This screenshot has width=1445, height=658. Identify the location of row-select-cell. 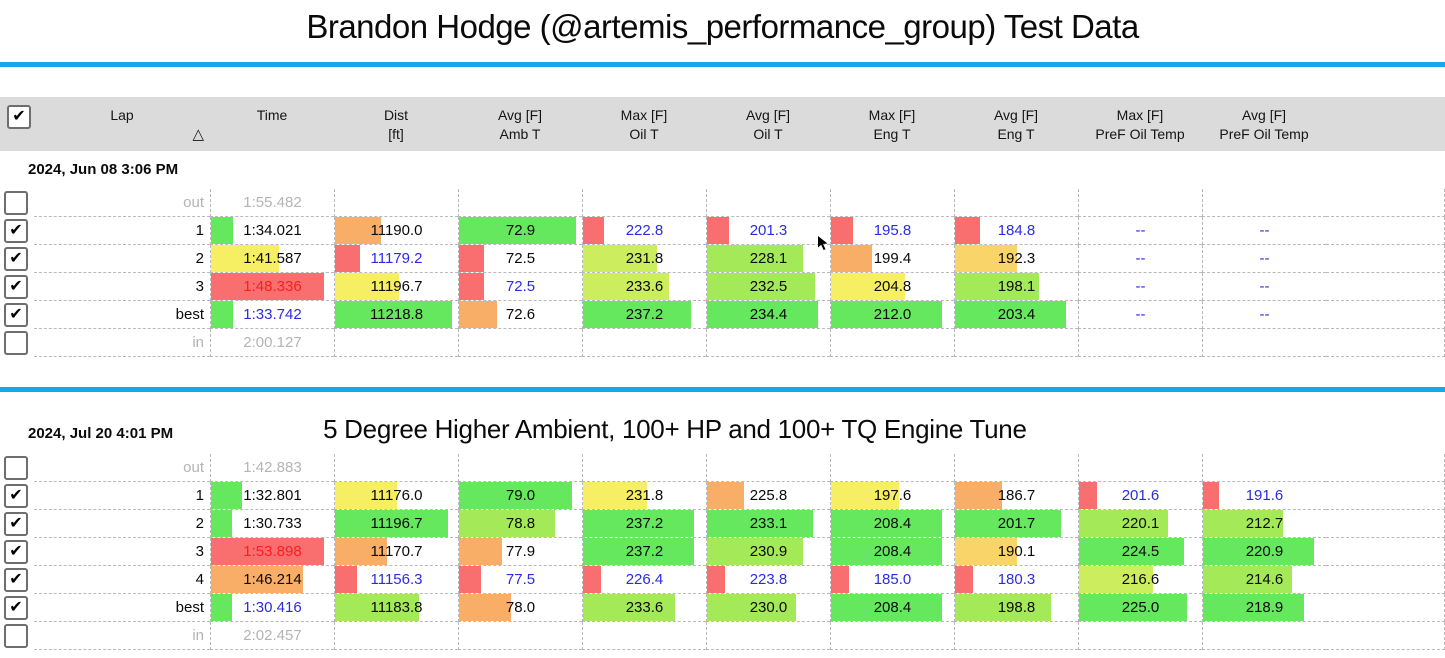
(17, 203).